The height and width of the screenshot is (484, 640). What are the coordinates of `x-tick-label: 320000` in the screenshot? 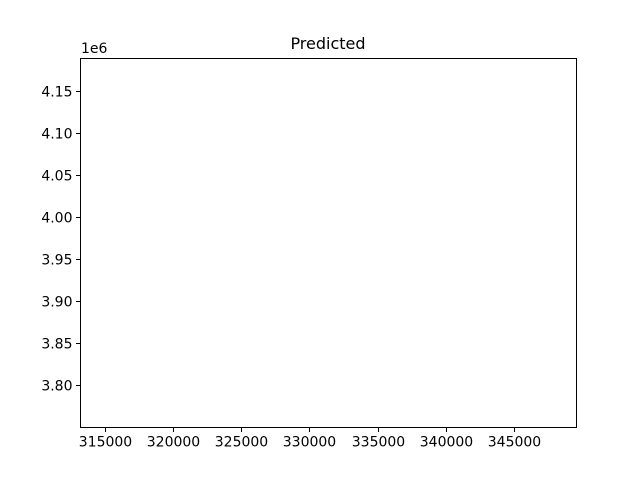 It's located at (173, 443).